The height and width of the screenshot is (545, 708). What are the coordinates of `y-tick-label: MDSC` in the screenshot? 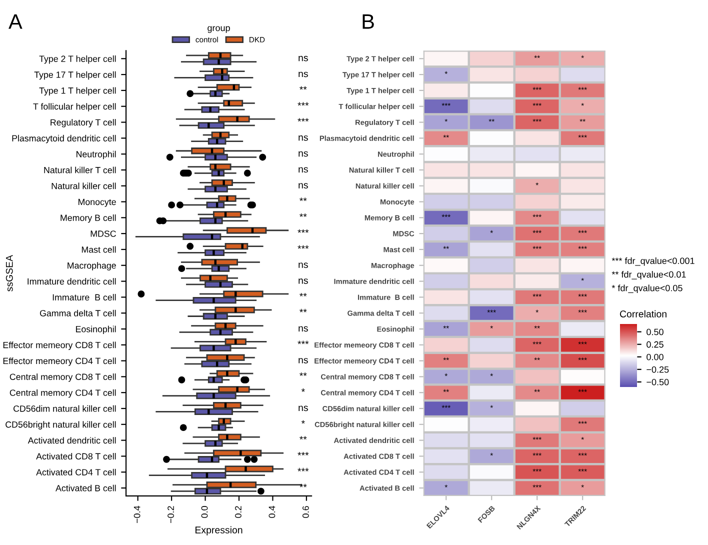 It's located at (103, 233).